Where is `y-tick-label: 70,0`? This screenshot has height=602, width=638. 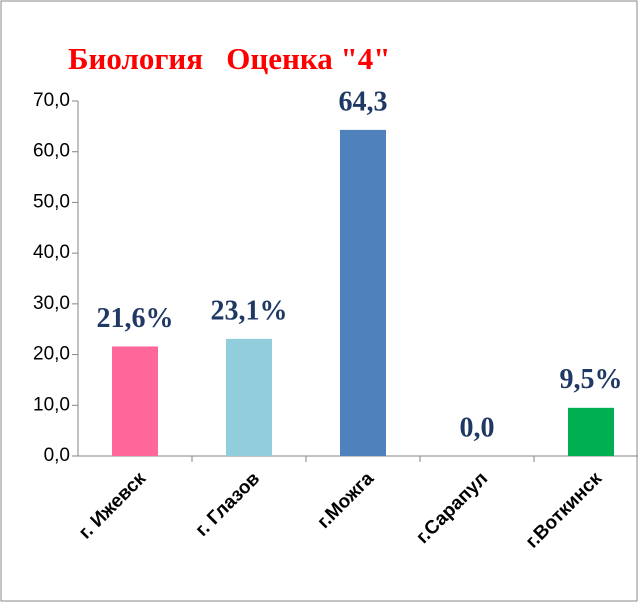 y-tick-label: 70,0 is located at coordinates (51, 100).